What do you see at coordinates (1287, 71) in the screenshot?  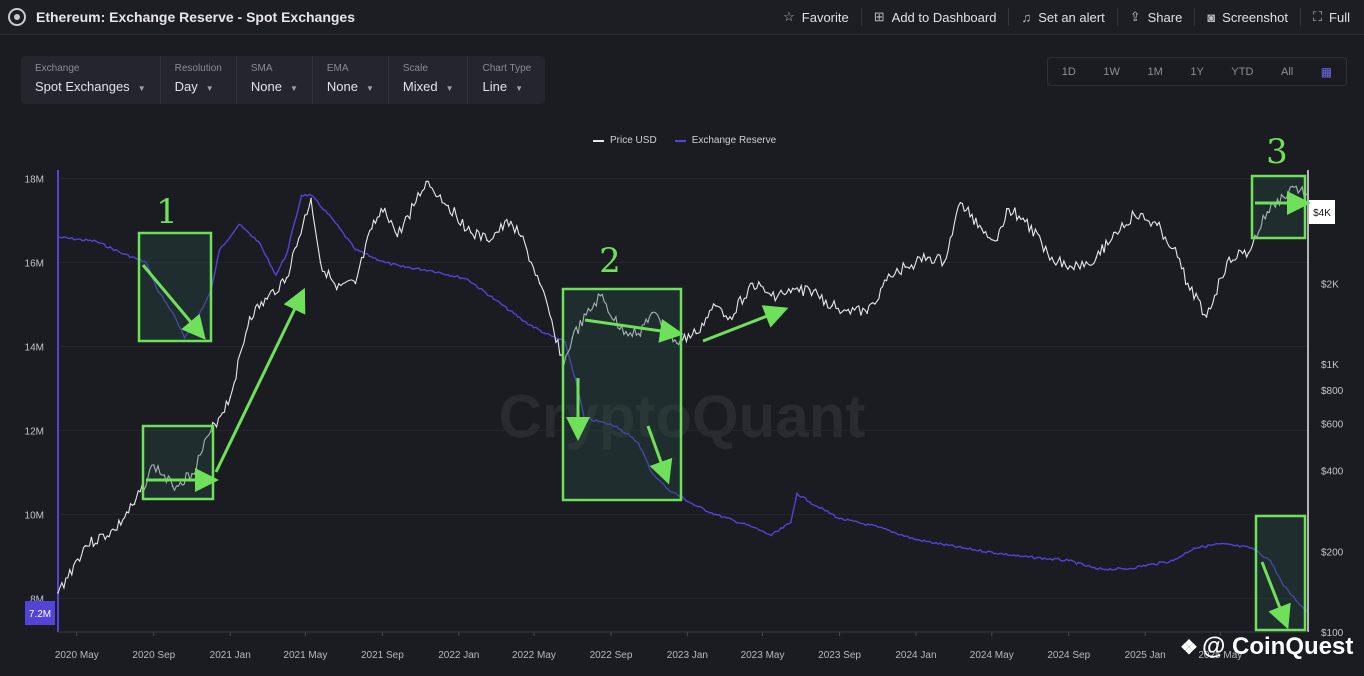 I see `range-all-button: All` at bounding box center [1287, 71].